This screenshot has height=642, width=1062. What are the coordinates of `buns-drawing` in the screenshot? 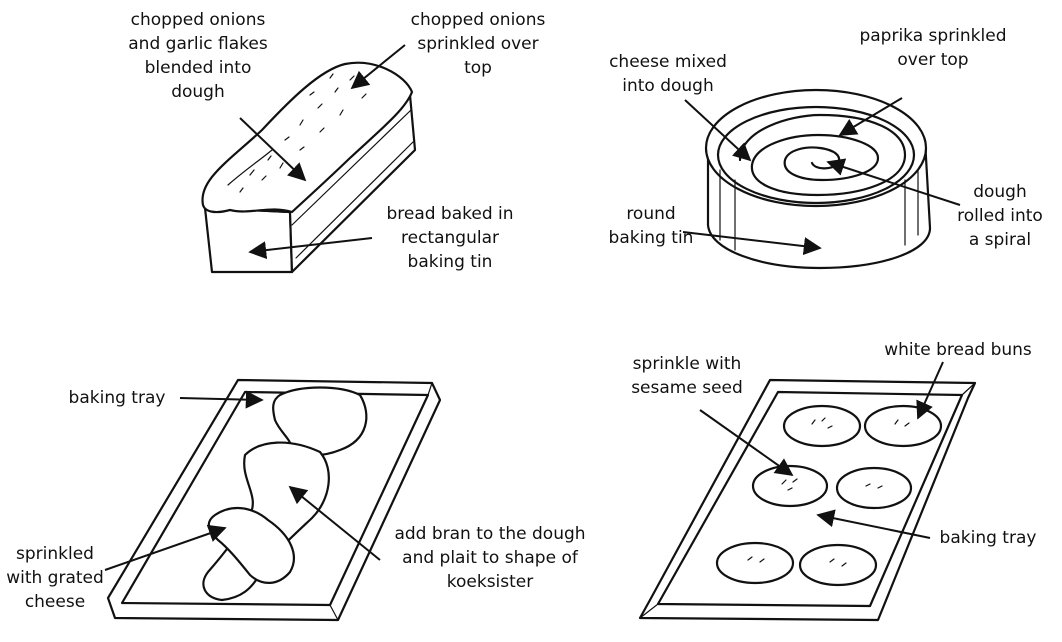 It's located at (807, 491).